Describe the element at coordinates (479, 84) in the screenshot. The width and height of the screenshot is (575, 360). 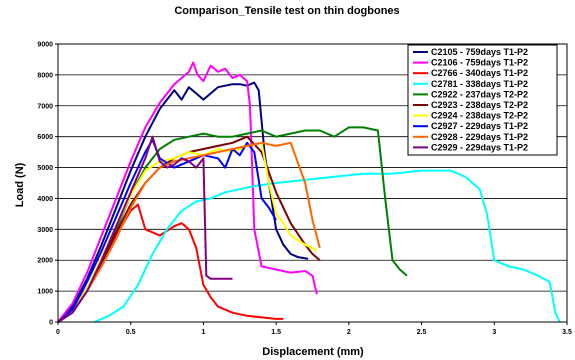
I see `legend-entry: C2781 - 338days T1-P2` at that location.